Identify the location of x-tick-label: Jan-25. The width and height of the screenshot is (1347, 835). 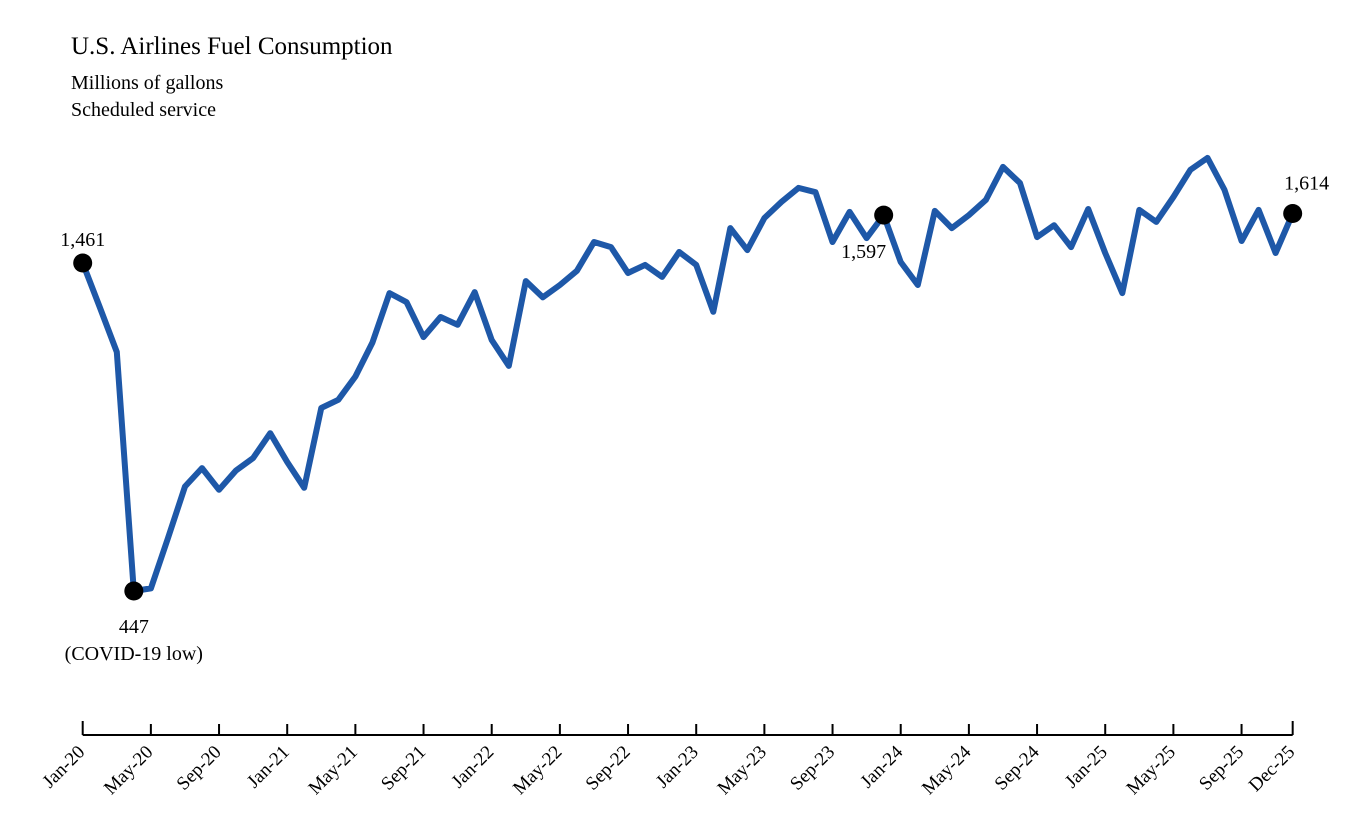
(1086, 767).